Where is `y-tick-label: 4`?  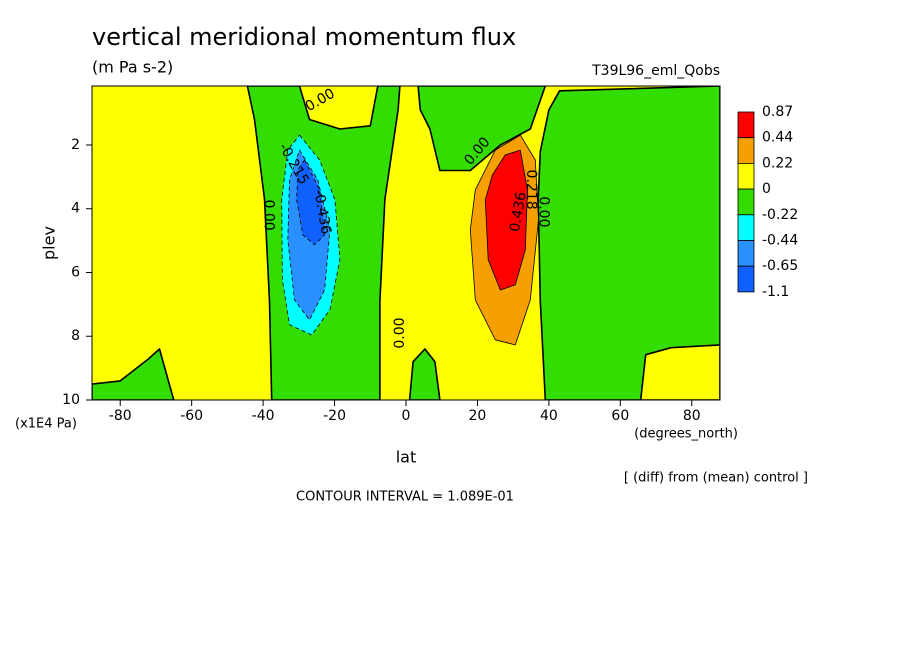 y-tick-label: 4 is located at coordinates (75, 209).